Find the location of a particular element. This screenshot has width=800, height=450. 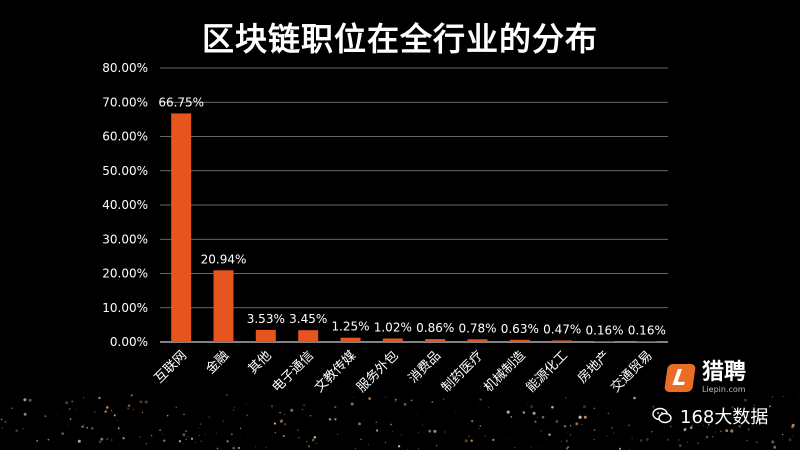

x-tick-label: 电子通信 is located at coordinates (293, 371).